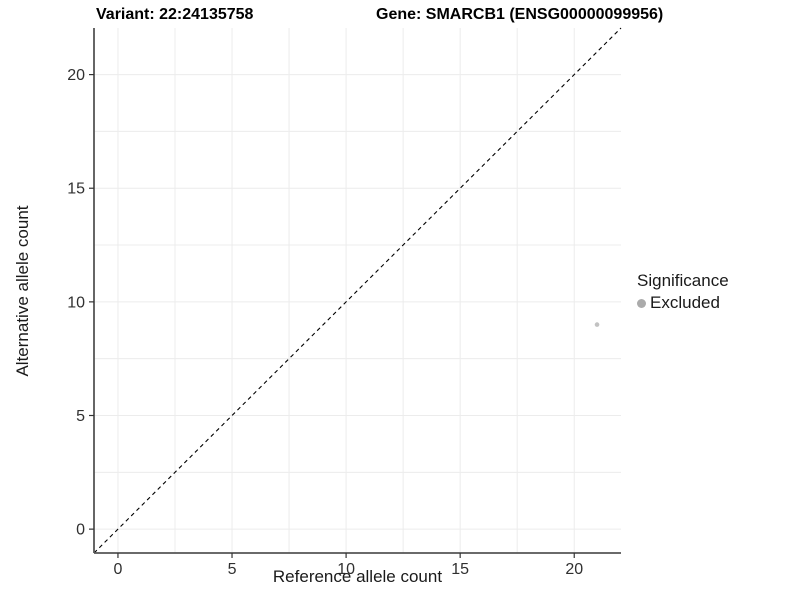  What do you see at coordinates (357, 576) in the screenshot?
I see `x-axis-title: Reference allele count` at bounding box center [357, 576].